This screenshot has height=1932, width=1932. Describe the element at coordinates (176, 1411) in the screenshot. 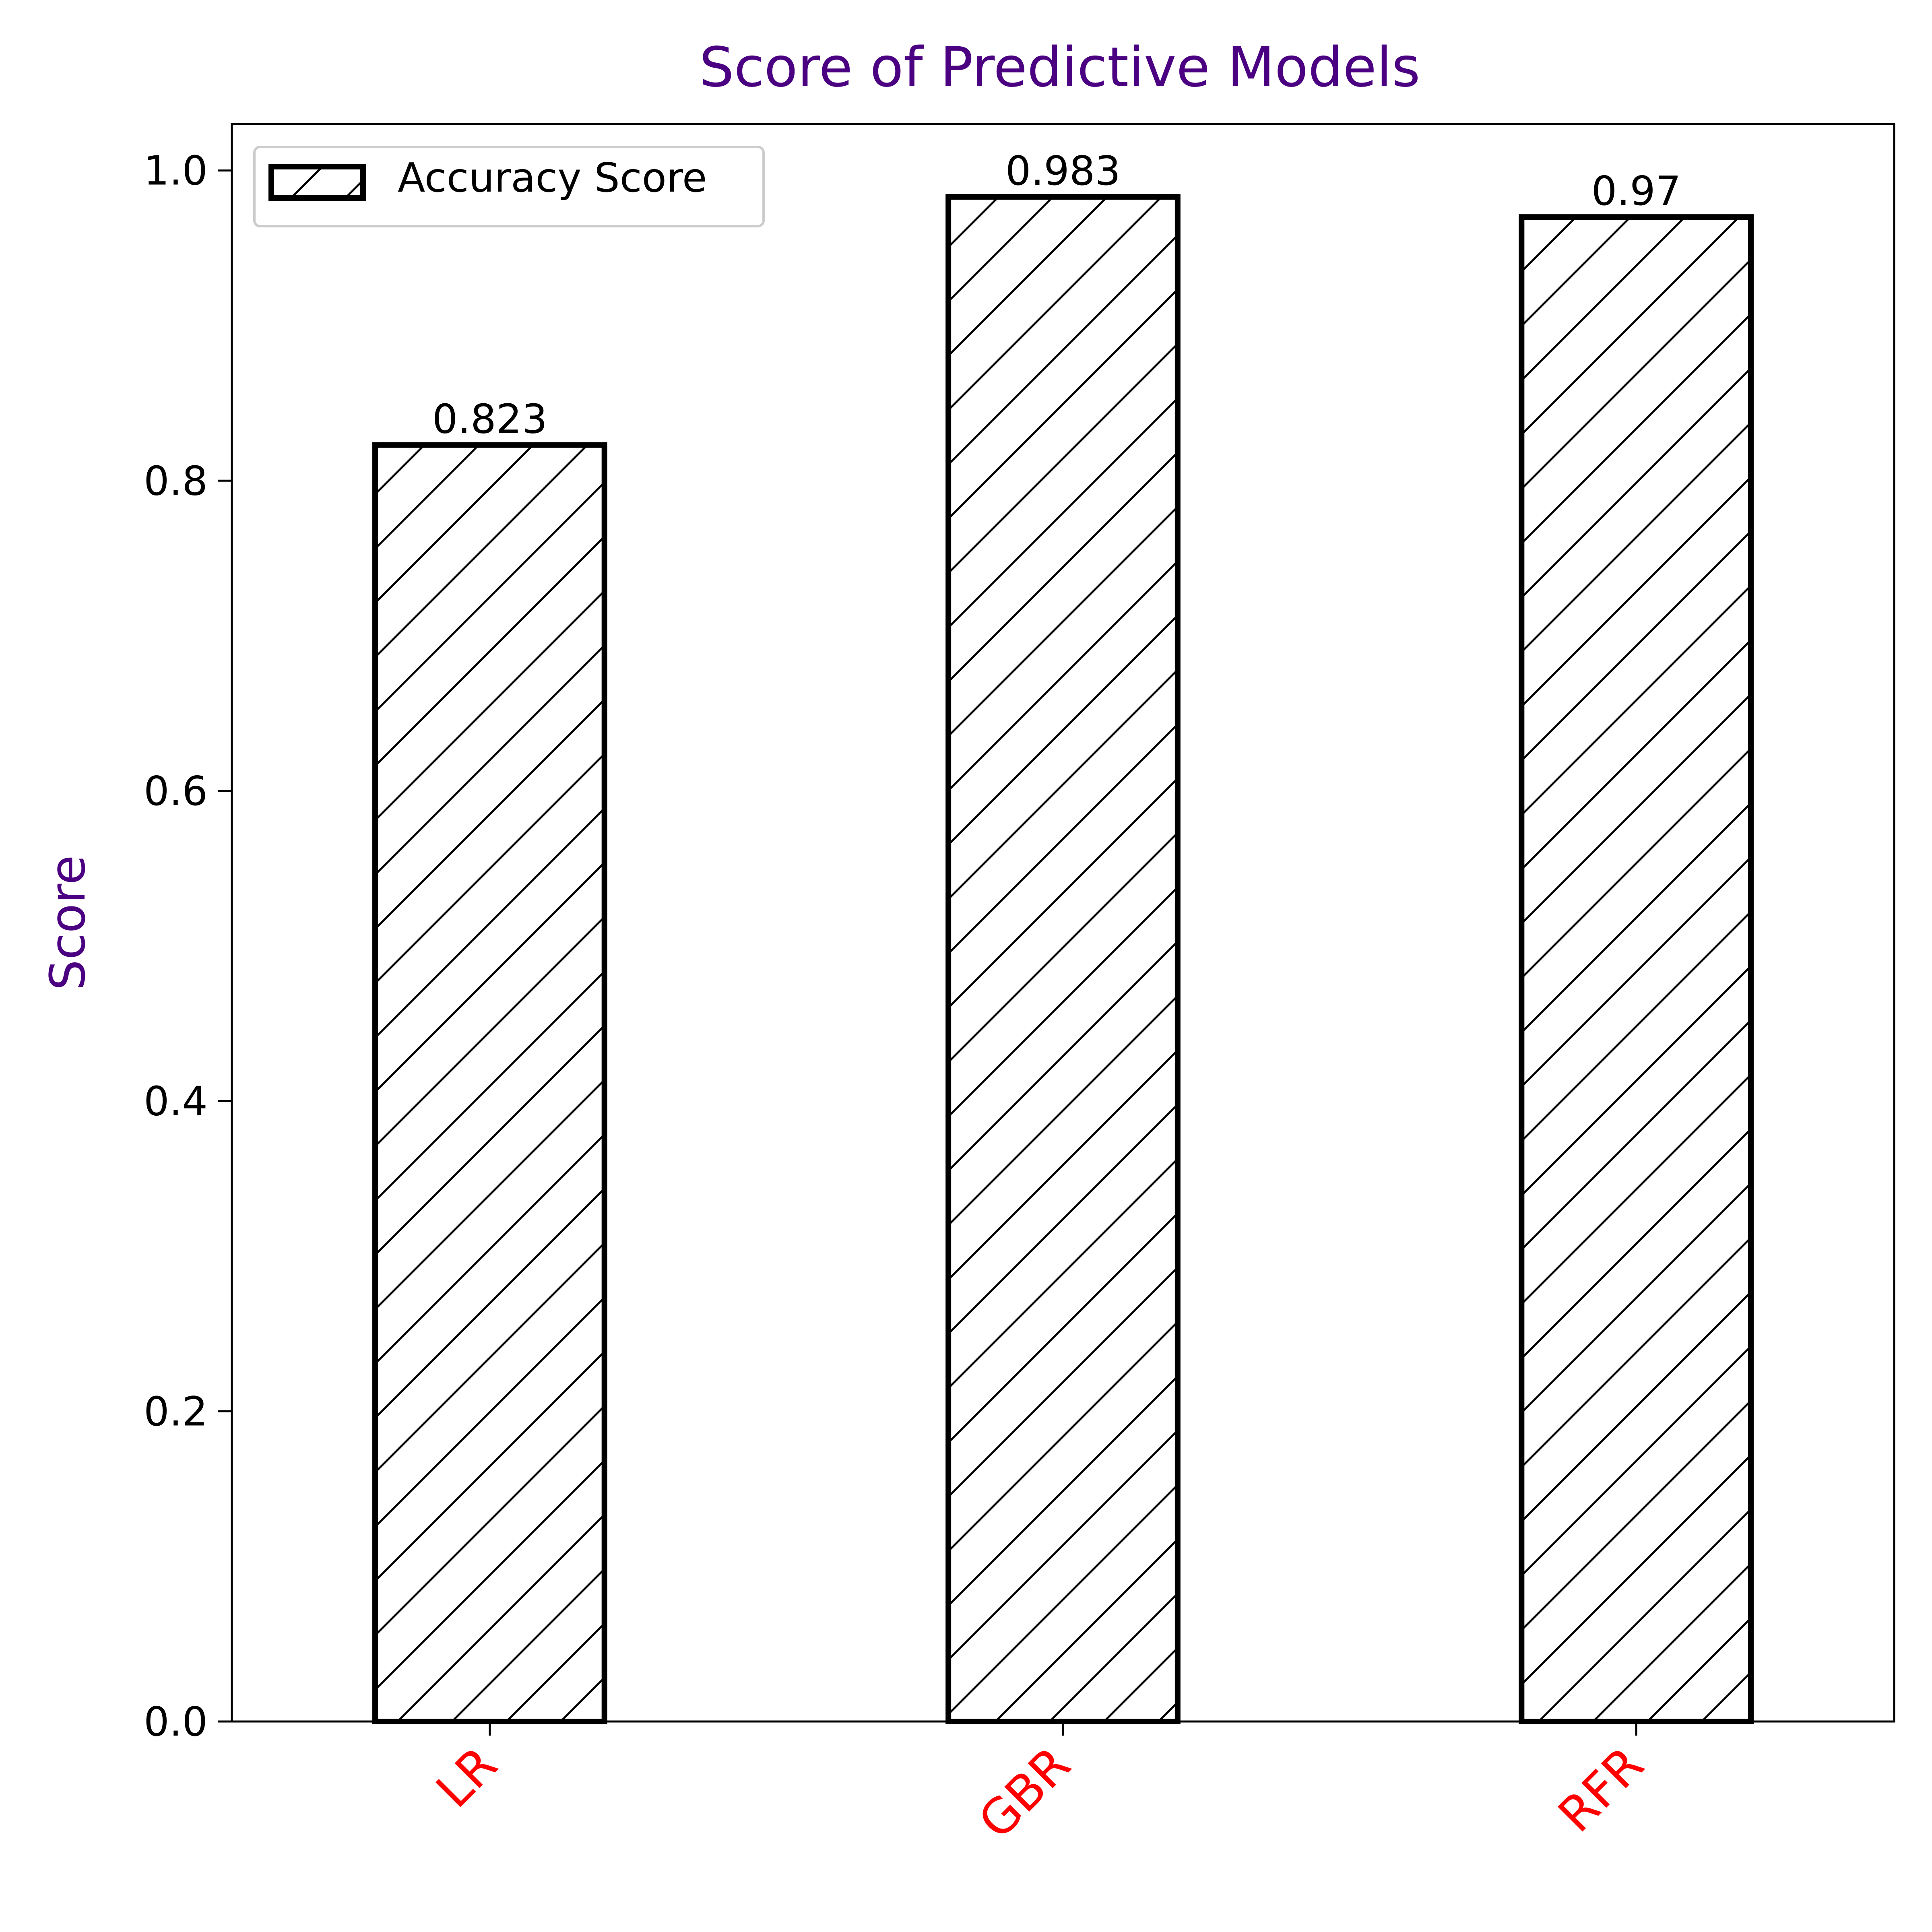

I see `y-tick-label: 0.2` at that location.